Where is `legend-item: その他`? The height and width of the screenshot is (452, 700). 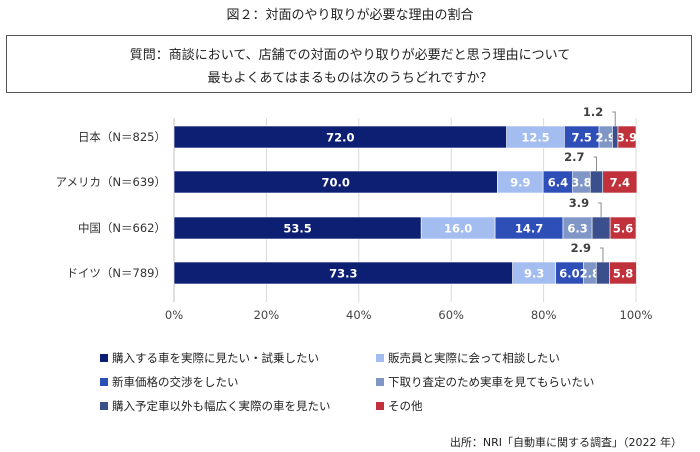
legend-item: その他 is located at coordinates (399, 406).